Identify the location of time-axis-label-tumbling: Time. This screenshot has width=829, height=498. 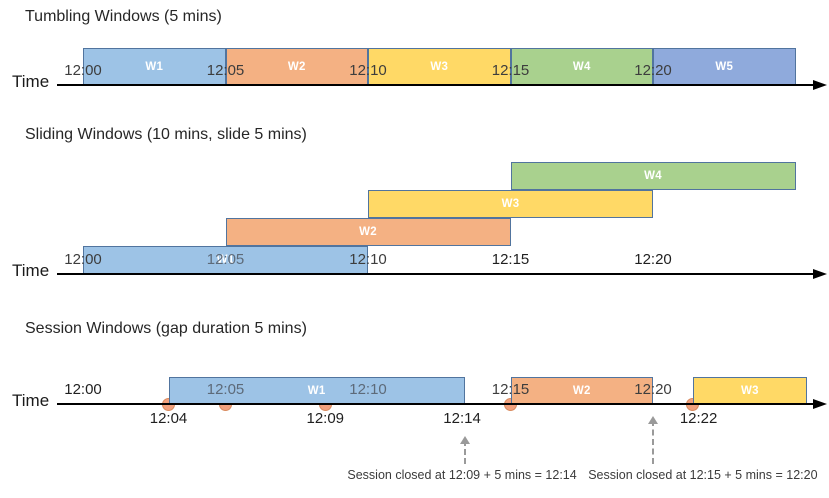
(31, 81).